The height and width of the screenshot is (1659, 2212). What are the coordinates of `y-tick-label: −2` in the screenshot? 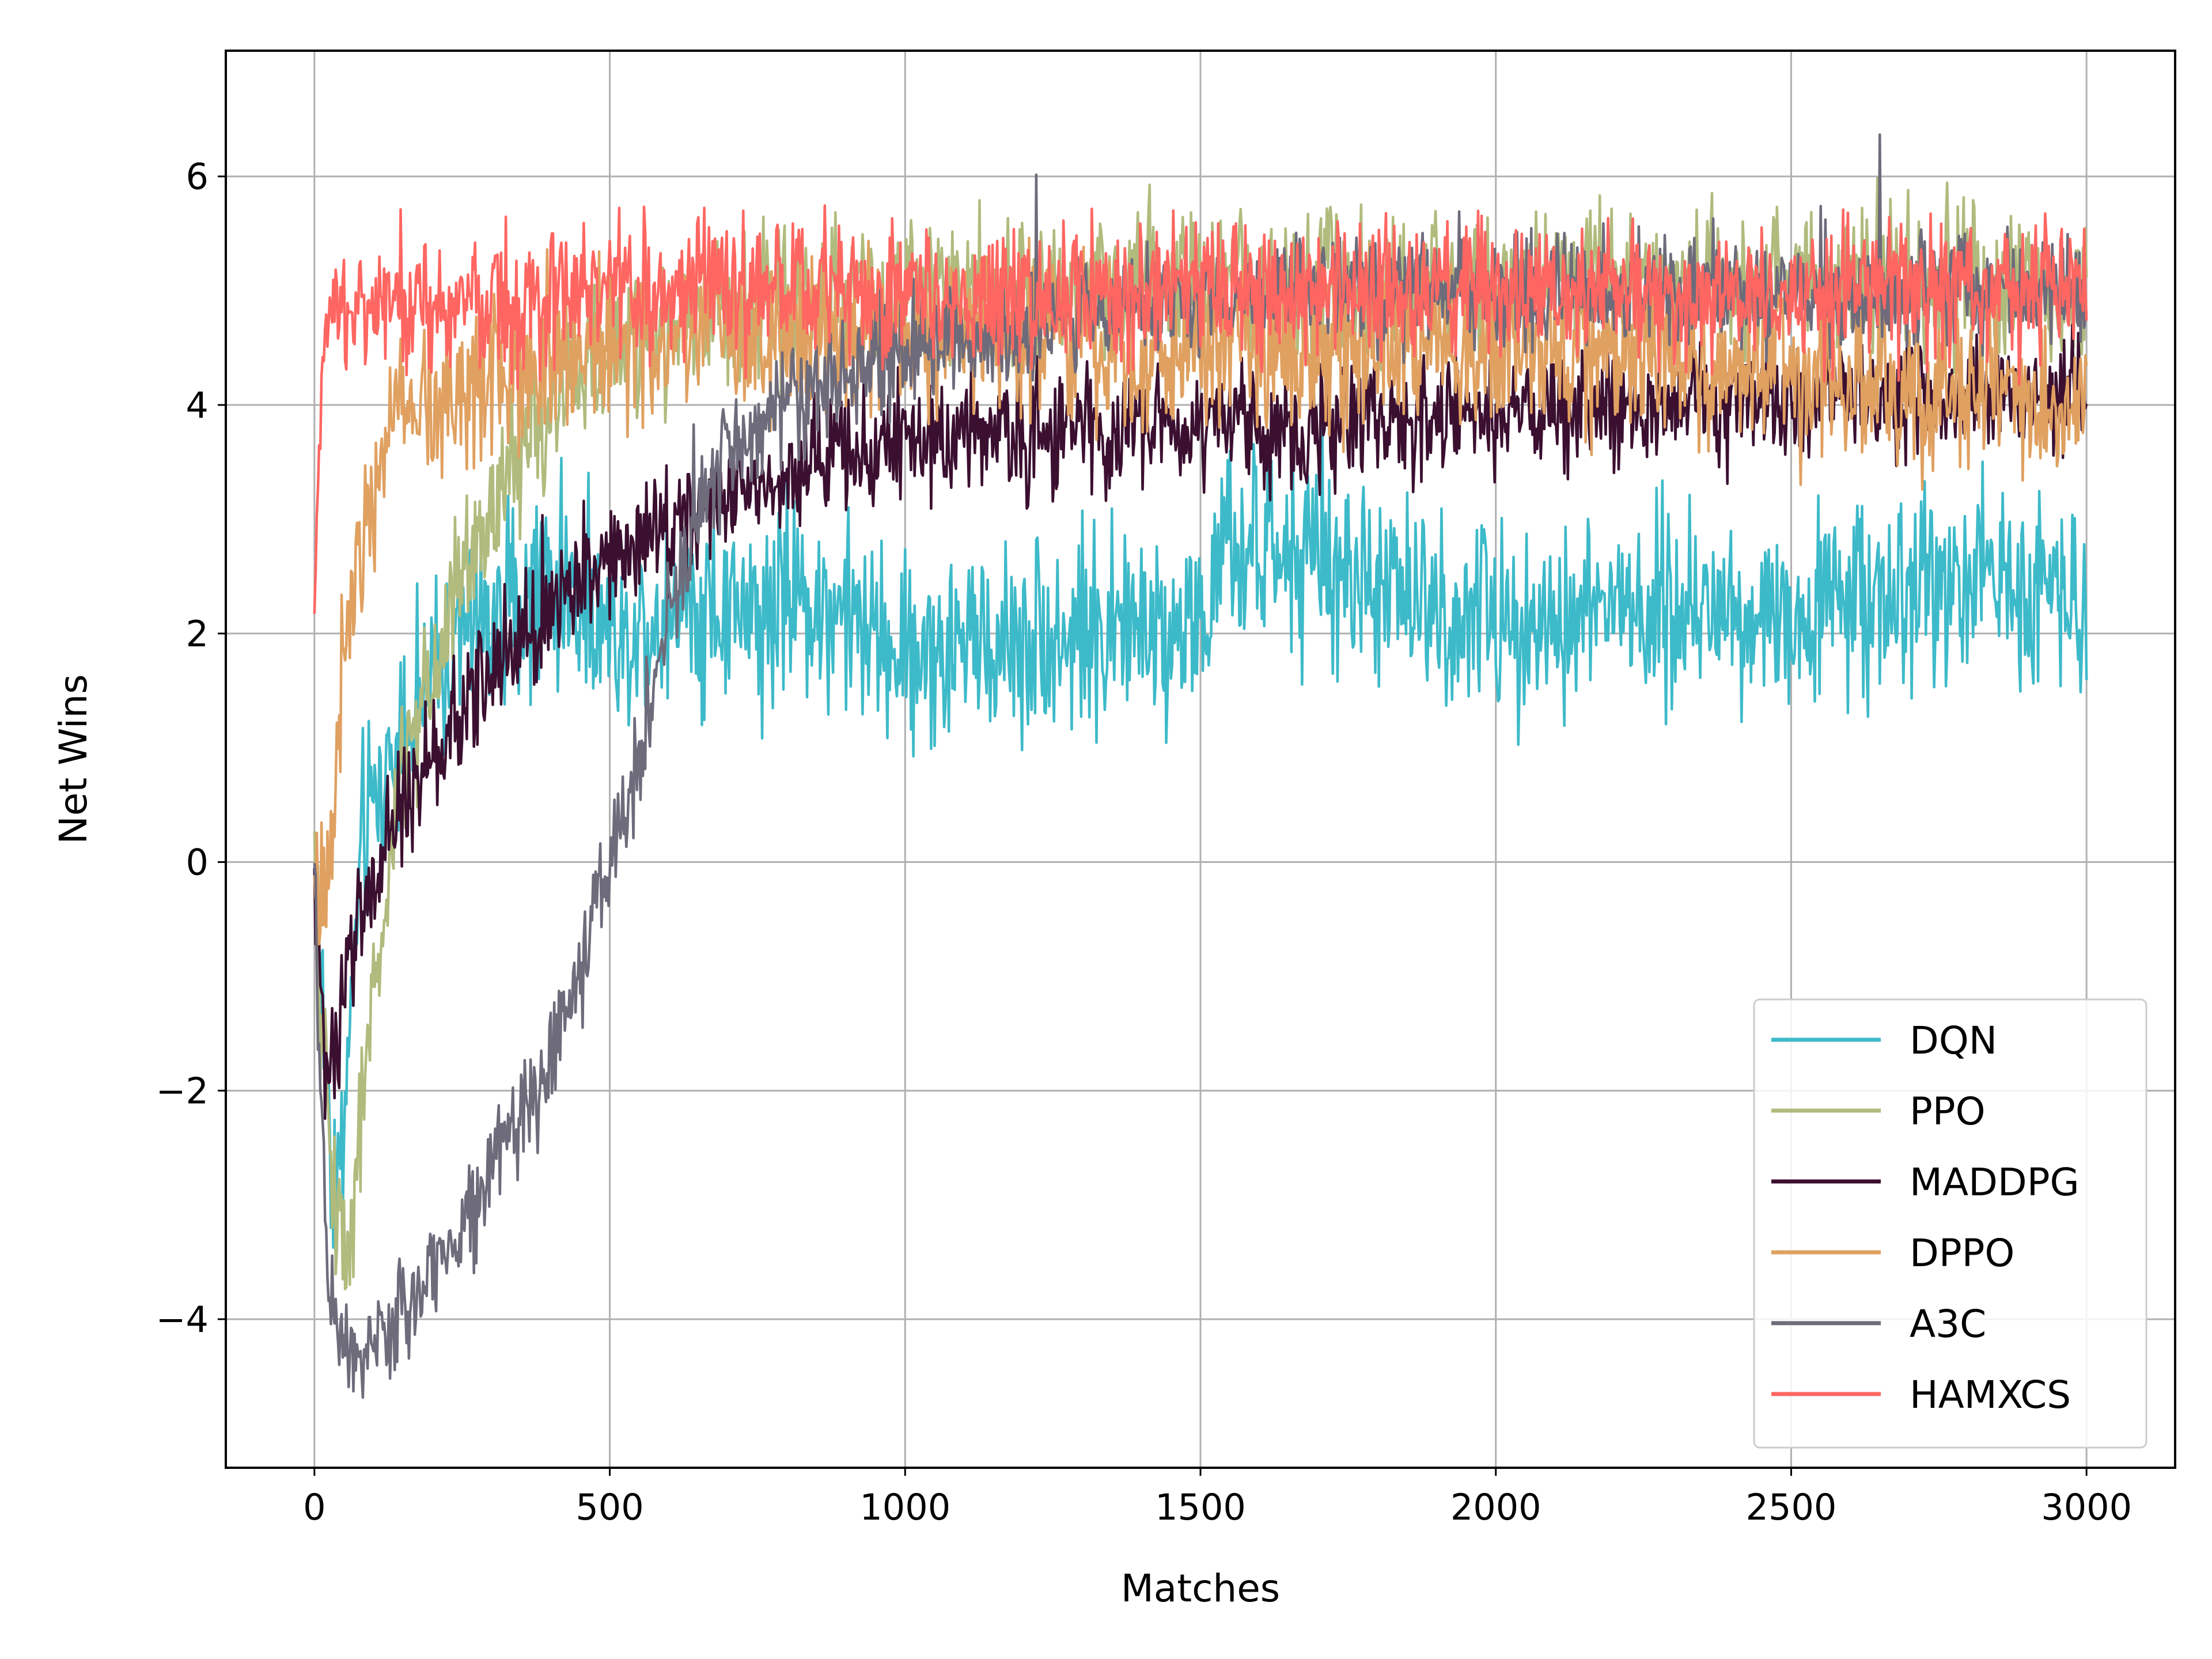 It's located at (182, 1091).